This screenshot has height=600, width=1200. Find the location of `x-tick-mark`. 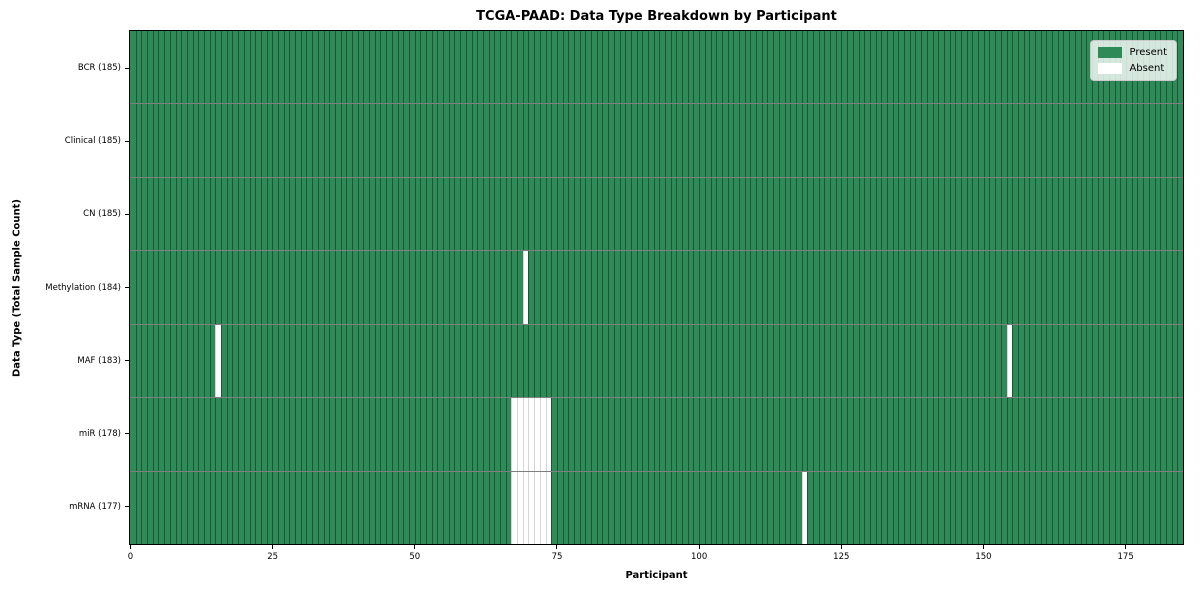

x-tick-mark is located at coordinates (1126, 547).